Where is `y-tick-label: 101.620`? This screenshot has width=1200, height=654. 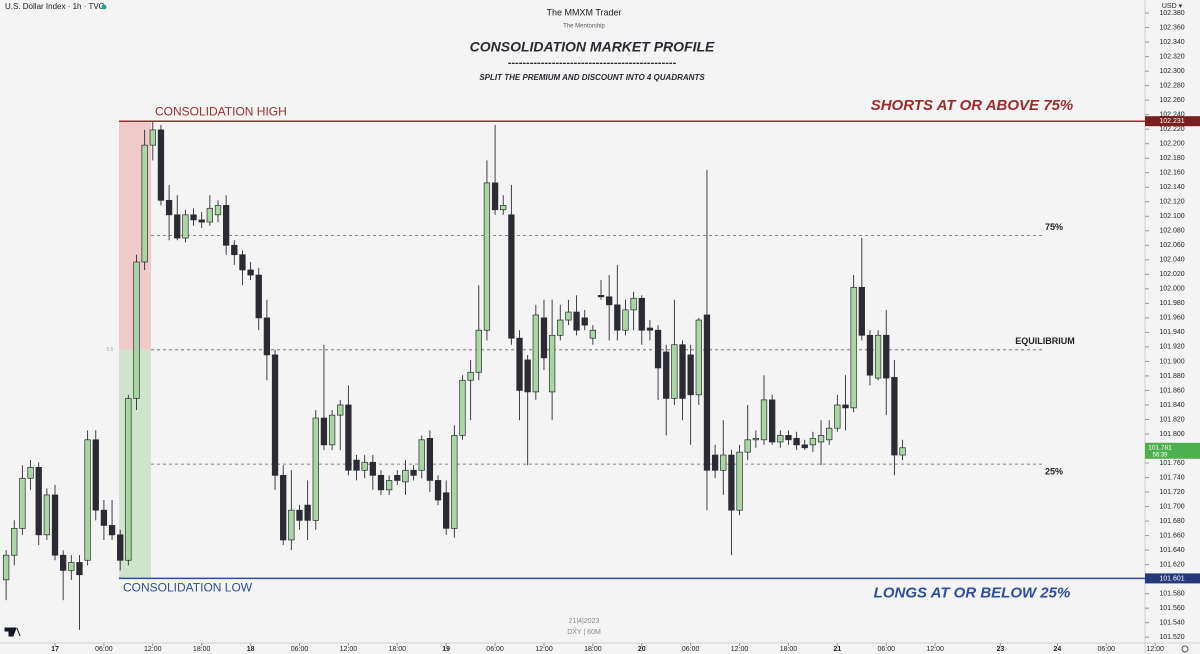
y-tick-label: 101.620 is located at coordinates (1171, 564).